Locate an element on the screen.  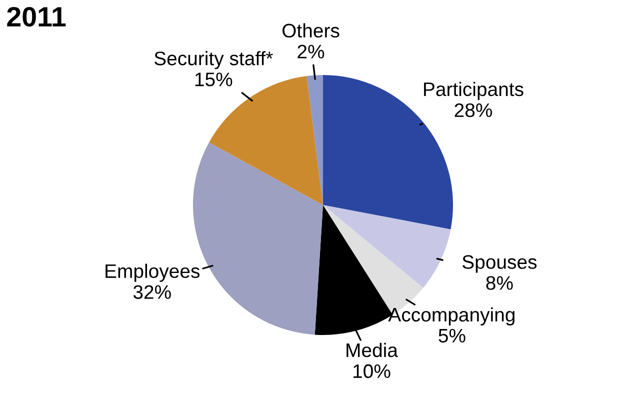
slice-label: Spouses is located at coordinates (499, 264).